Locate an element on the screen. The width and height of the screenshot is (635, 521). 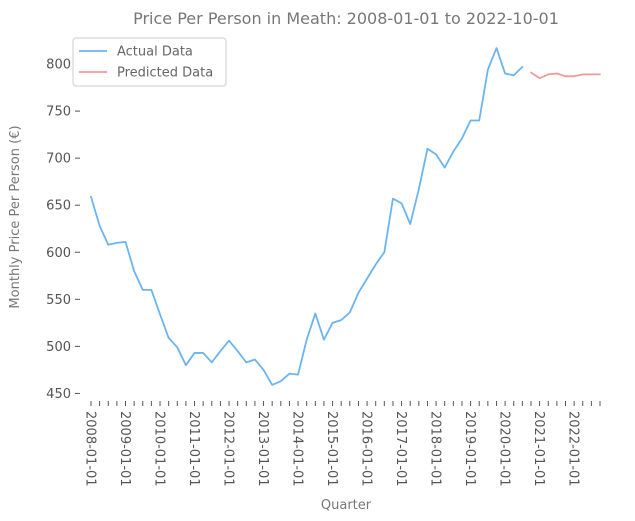
y-axis: 450 500 550 600 650 700 750 800 is located at coordinates (63, 230).